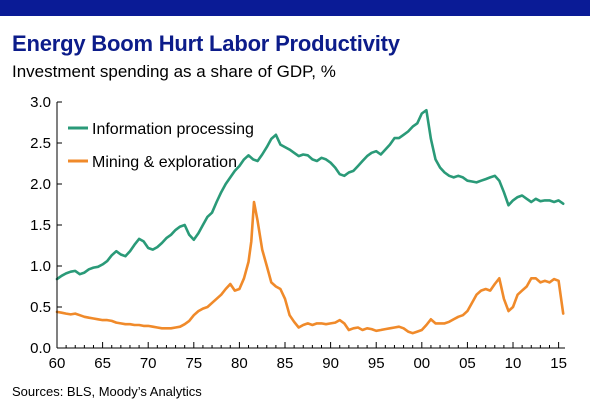 The image size is (590, 410). What do you see at coordinates (295, 8) in the screenshot?
I see `top-accent-bar` at bounding box center [295, 8].